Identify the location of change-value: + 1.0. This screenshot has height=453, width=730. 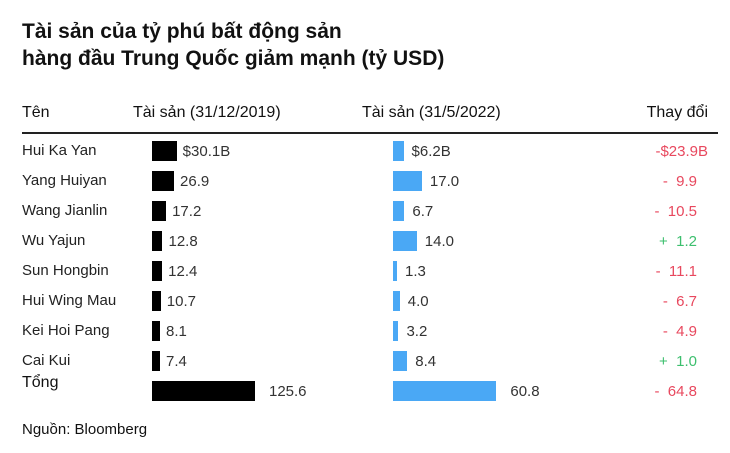
(678, 361).